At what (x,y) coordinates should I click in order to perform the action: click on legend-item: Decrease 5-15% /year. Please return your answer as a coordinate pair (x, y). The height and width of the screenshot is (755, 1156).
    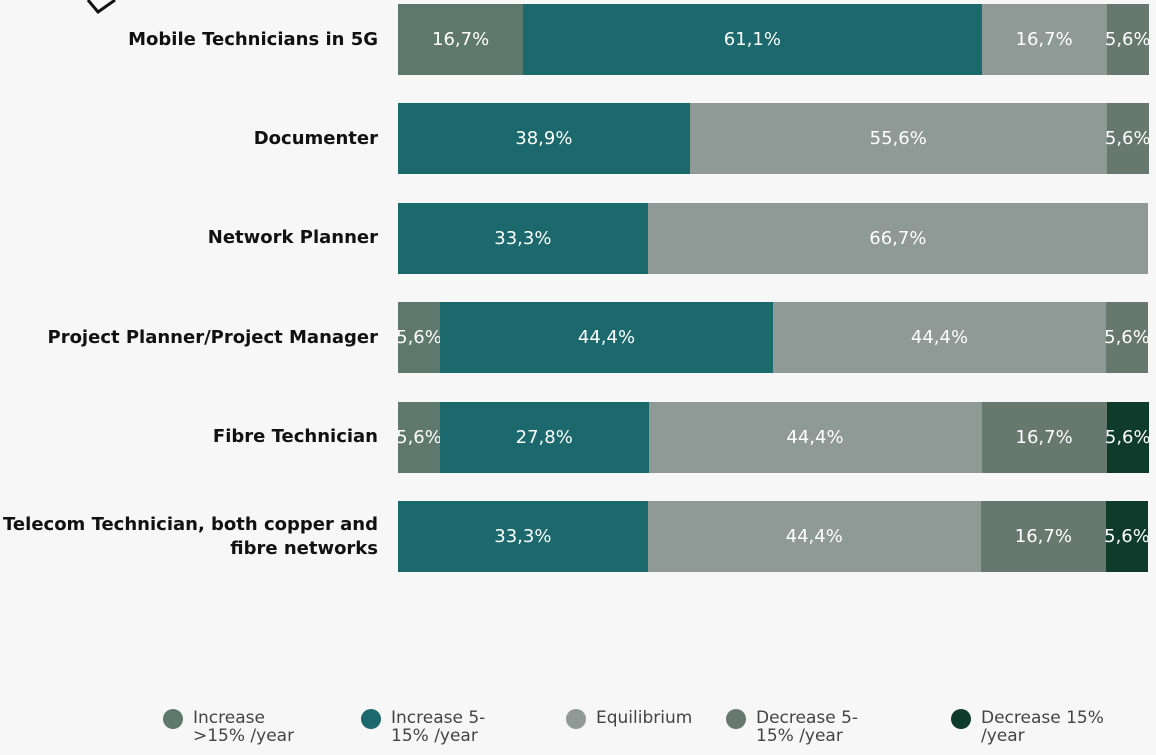
    Looking at the image, I should click on (805, 727).